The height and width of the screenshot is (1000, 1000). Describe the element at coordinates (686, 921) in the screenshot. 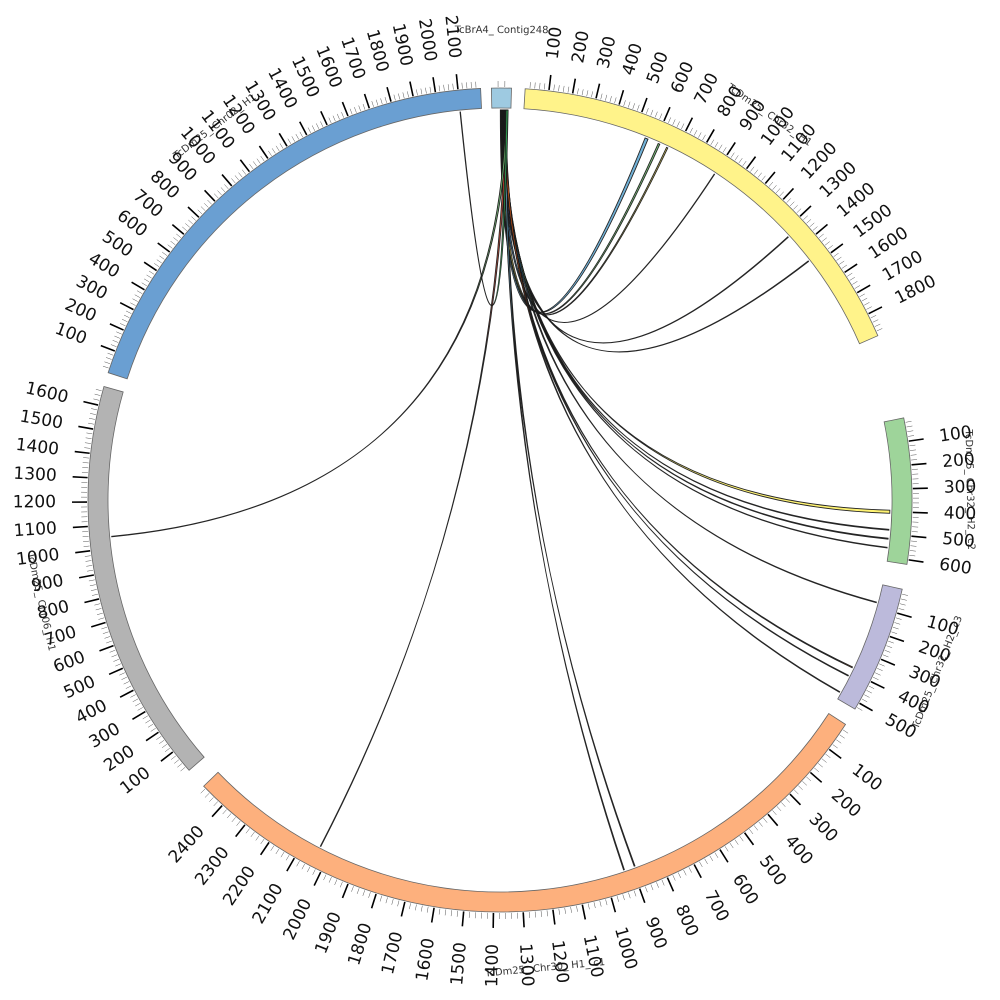

I see `tick-label: 800` at that location.